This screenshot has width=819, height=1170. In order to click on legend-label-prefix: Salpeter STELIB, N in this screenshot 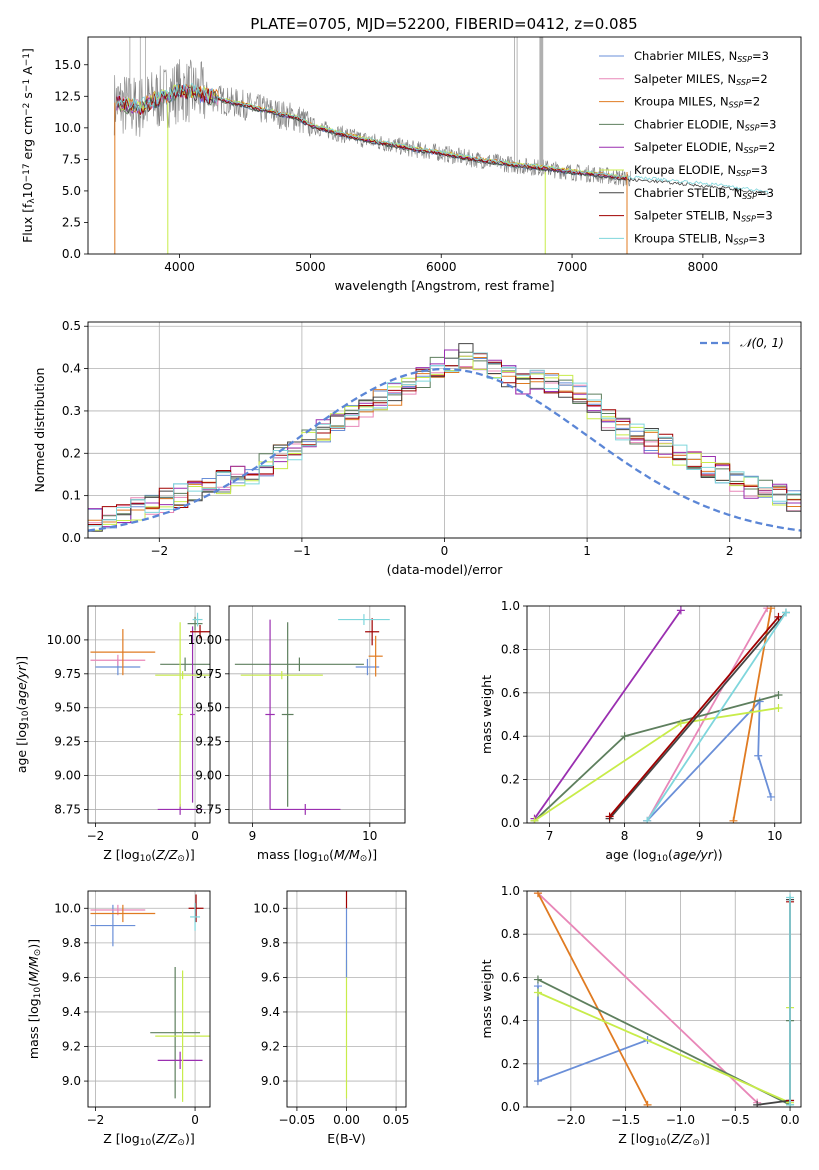, I will do `click(687, 216)`.